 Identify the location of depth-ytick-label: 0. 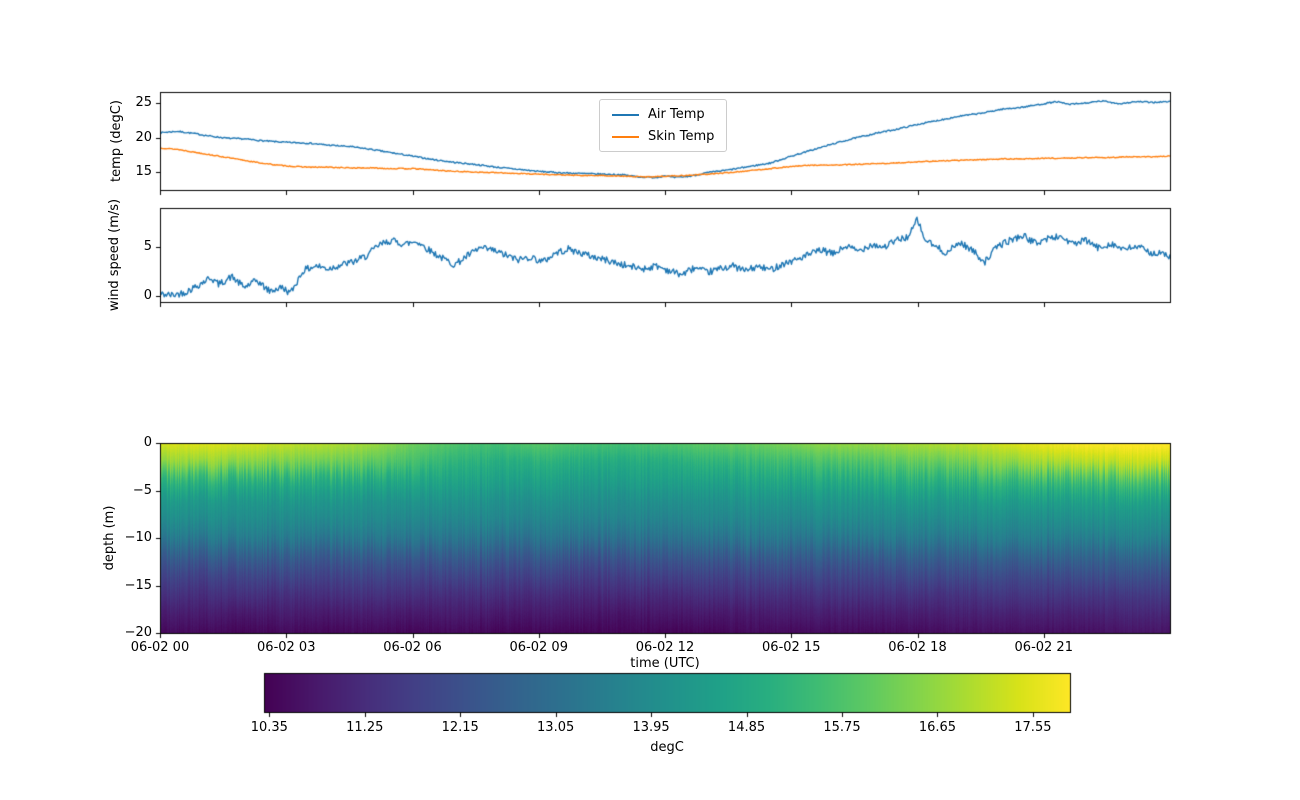
(147, 442).